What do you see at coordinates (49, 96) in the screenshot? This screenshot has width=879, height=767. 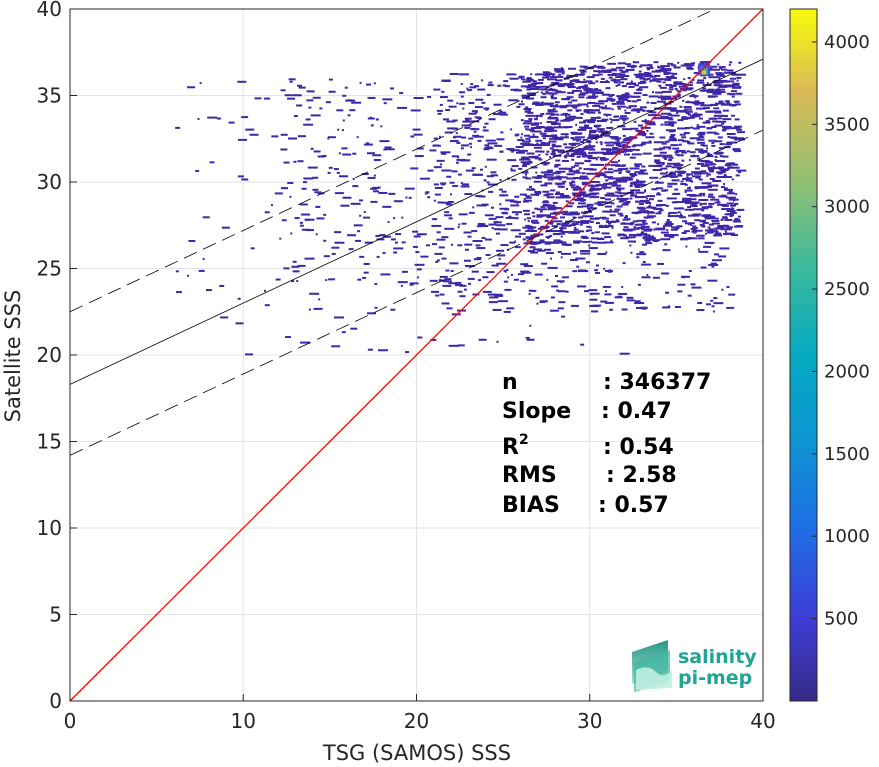 I see `y-tick-label: 35` at bounding box center [49, 96].